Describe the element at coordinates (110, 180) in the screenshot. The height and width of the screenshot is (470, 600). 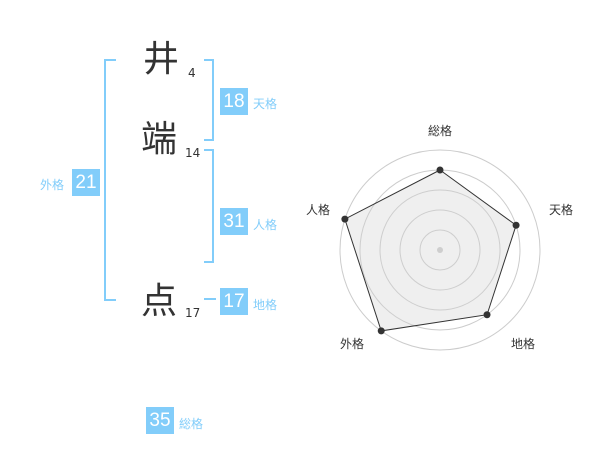
I see `gaikaku-bracket` at that location.